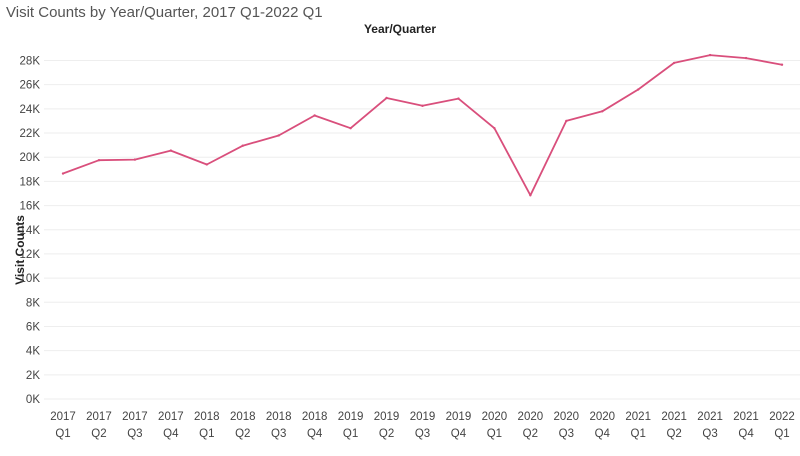 Image resolution: width=800 pixels, height=456 pixels. Describe the element at coordinates (30, 279) in the screenshot. I see `y-tick-label: 10K` at that location.